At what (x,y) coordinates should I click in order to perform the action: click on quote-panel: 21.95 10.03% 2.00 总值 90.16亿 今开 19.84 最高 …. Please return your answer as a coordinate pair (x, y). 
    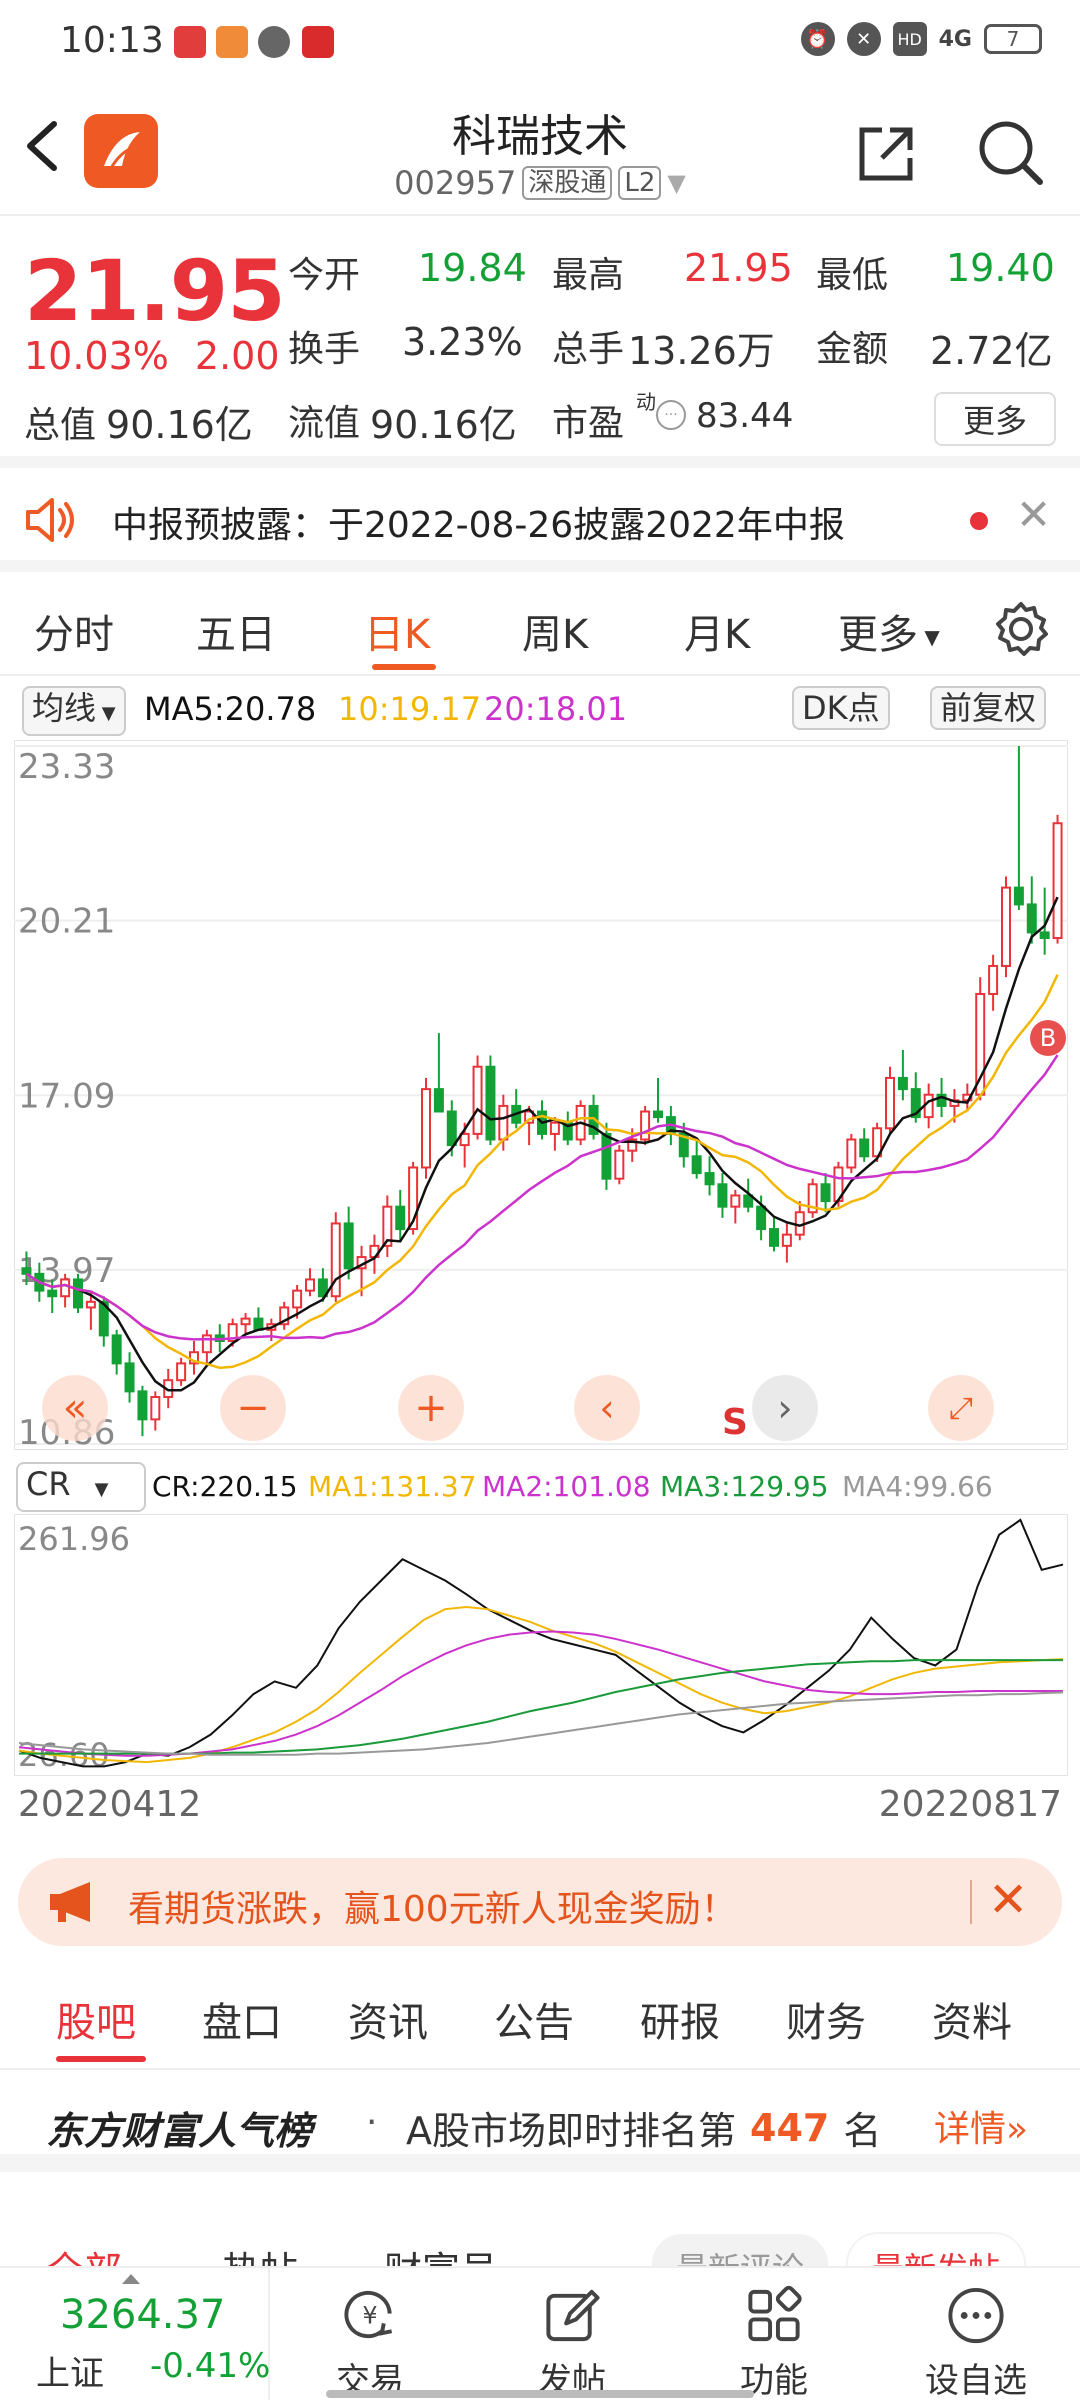
    Looking at the image, I should click on (540, 342).